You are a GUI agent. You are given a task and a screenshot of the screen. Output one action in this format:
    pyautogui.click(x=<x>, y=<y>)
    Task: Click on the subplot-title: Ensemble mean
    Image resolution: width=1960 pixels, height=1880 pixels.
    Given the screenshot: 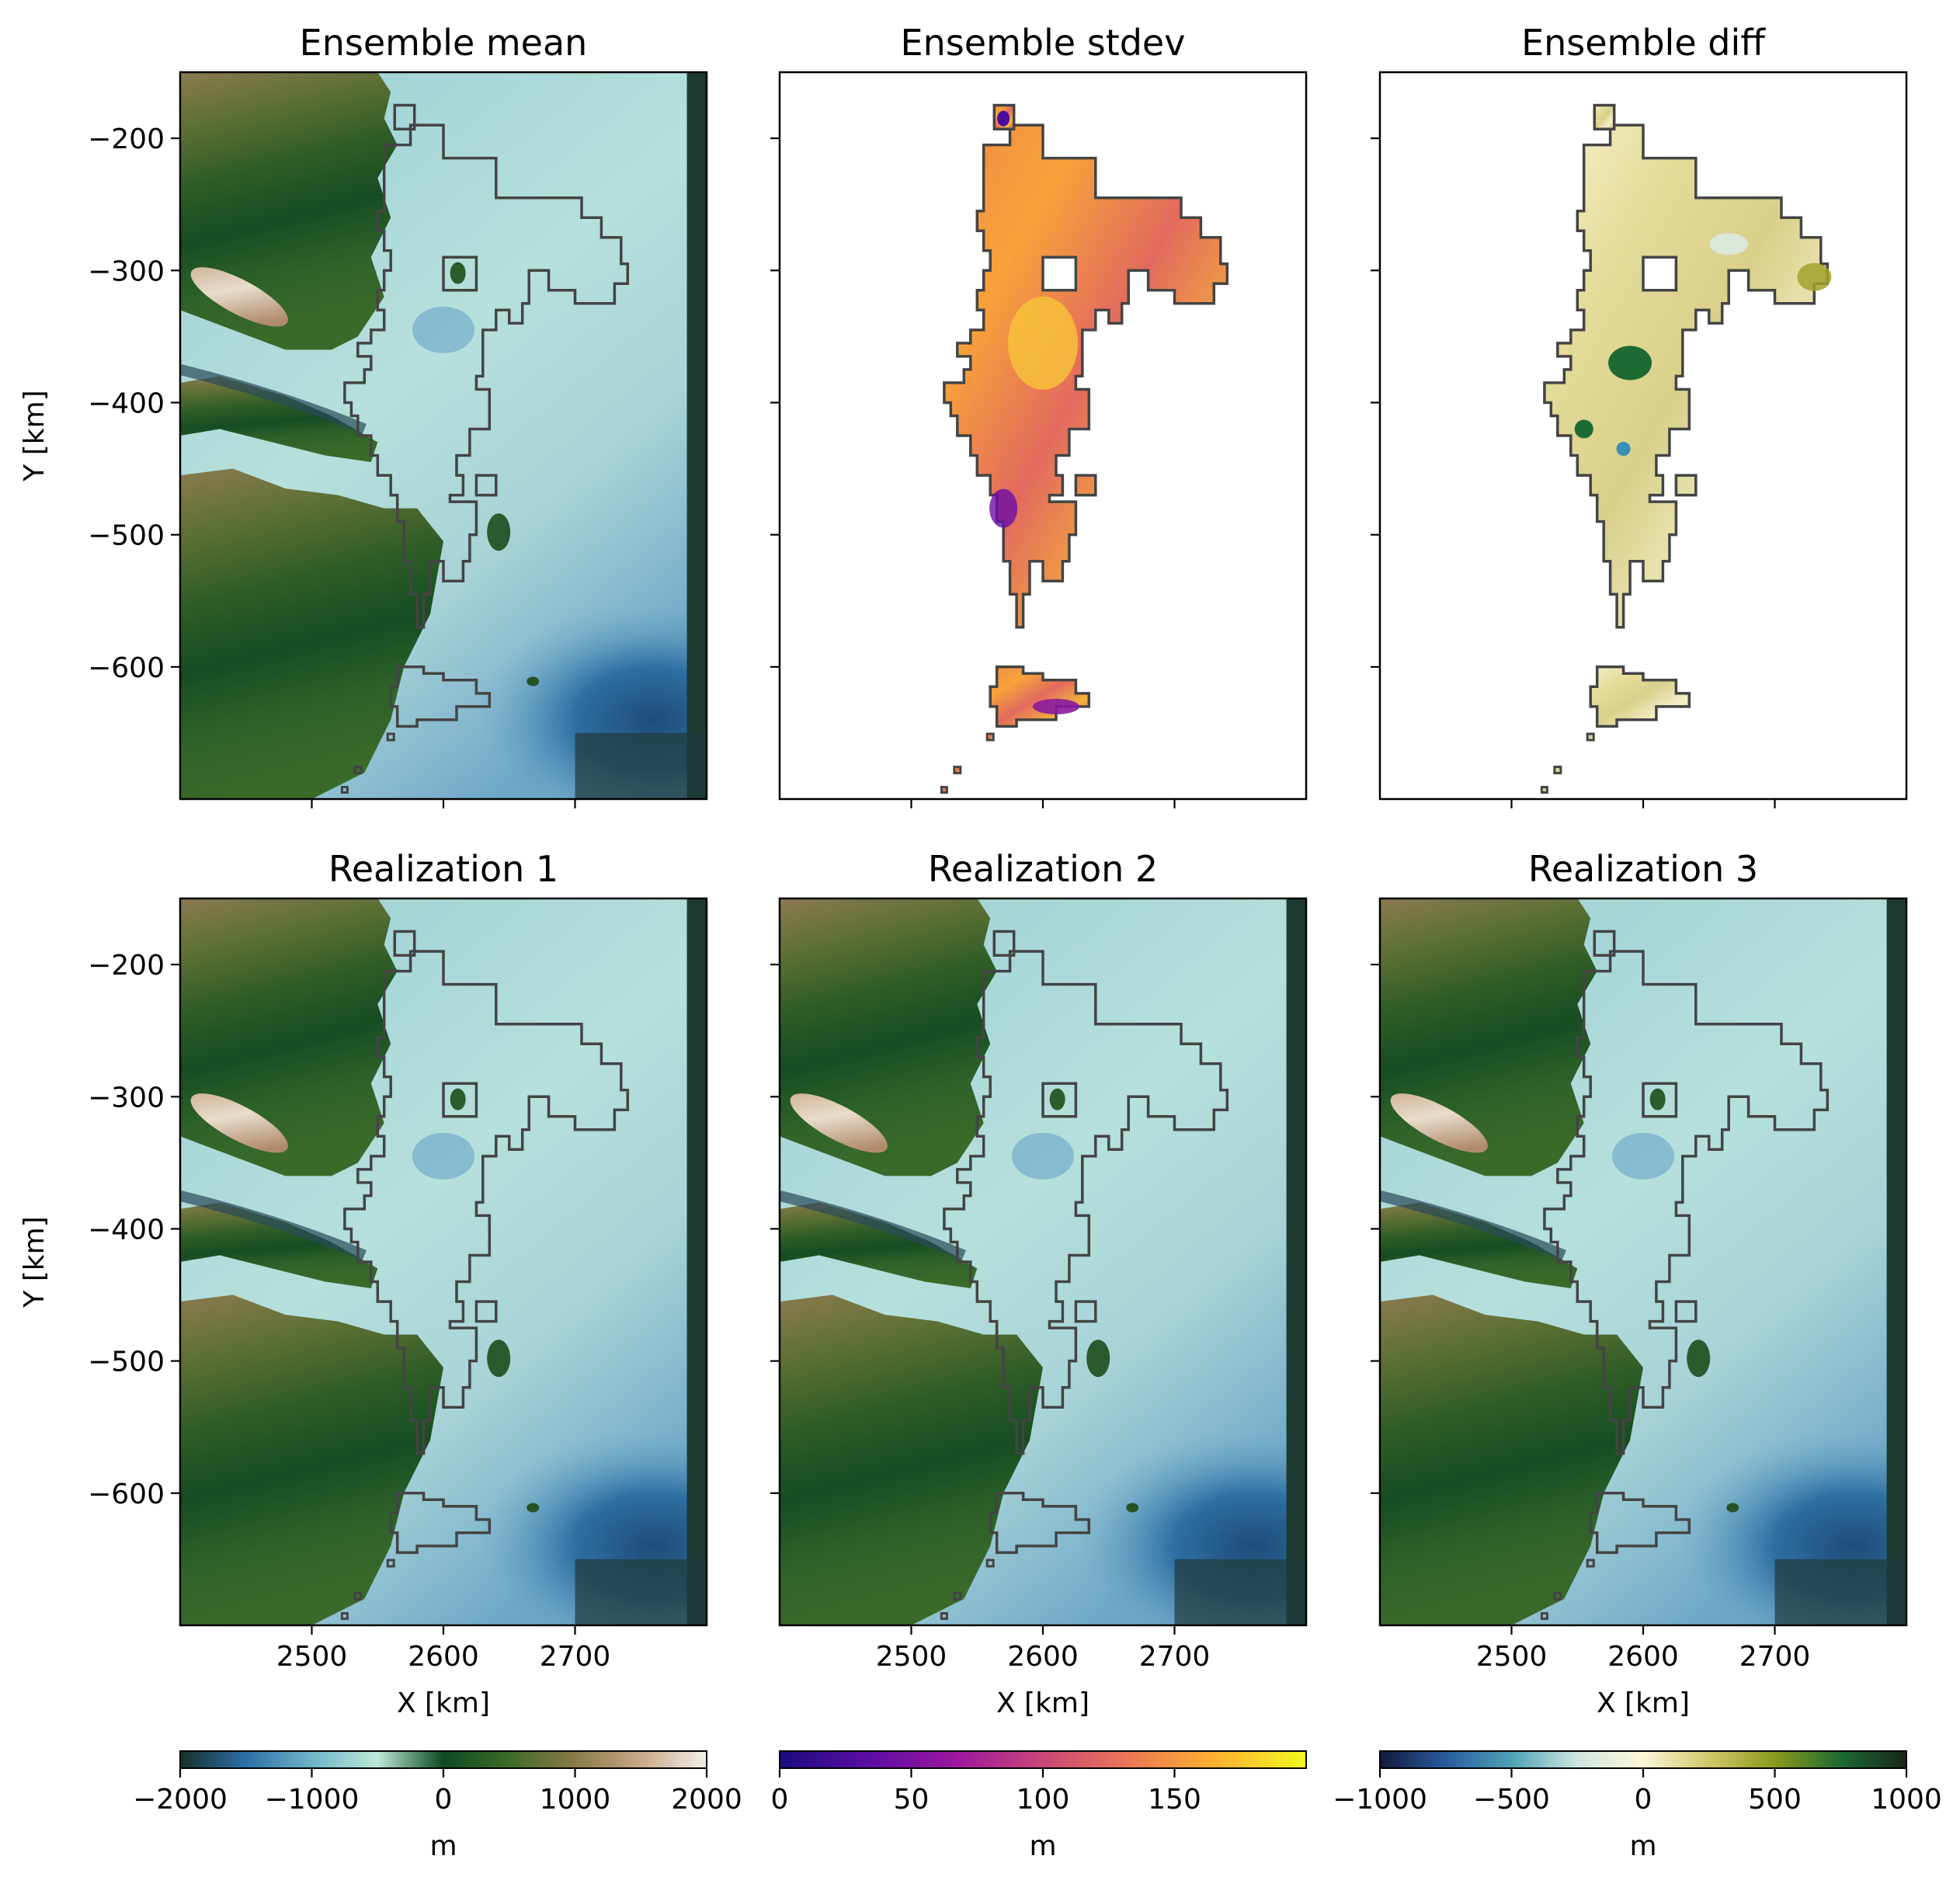 What is the action you would take?
    pyautogui.click(x=444, y=43)
    